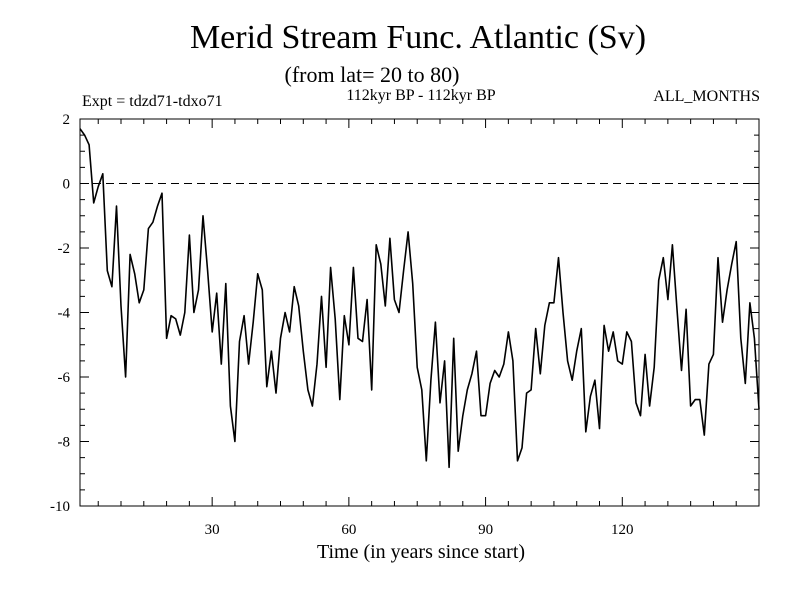 This screenshot has height=600, width=800. I want to click on months-label: ALL_MONTHS, so click(706, 96).